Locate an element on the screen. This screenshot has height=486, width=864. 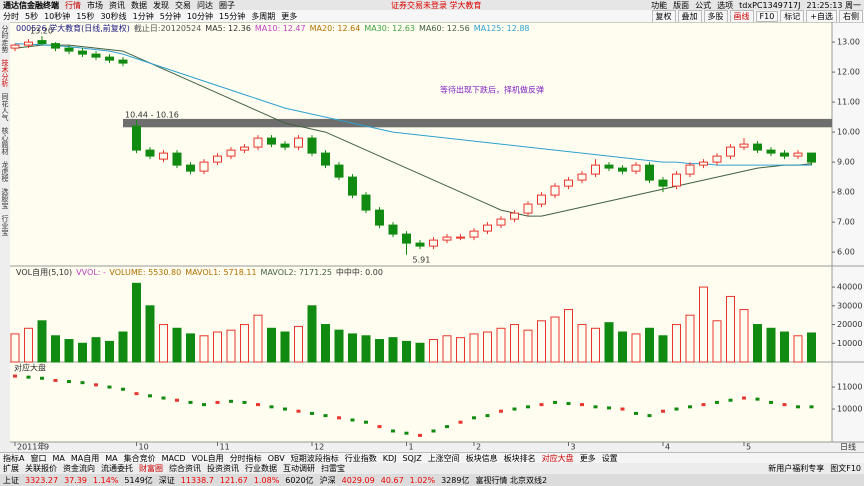
tool-tab: F10 is located at coordinates (767, 16).